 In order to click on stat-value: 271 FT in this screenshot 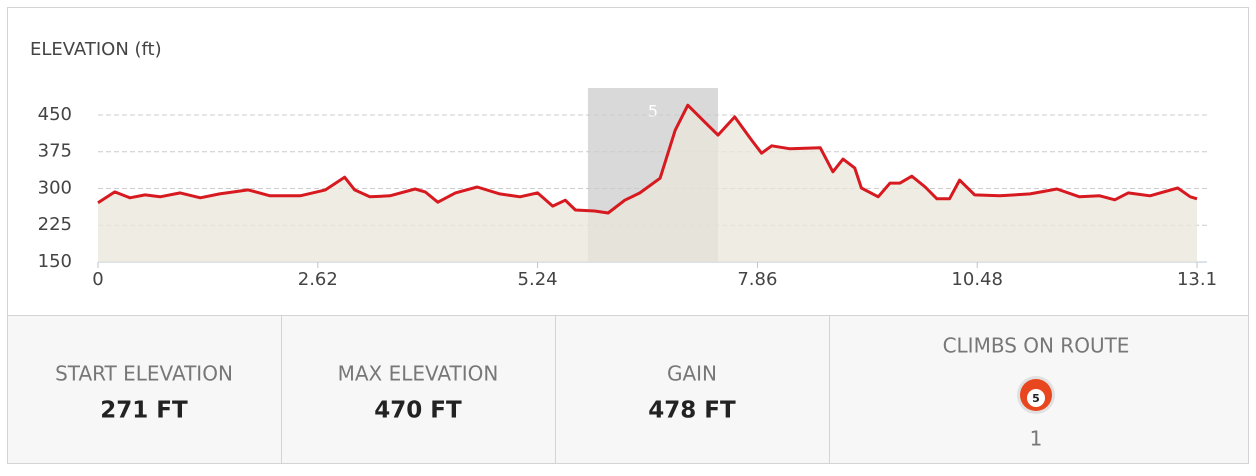, I will do `click(144, 411)`.